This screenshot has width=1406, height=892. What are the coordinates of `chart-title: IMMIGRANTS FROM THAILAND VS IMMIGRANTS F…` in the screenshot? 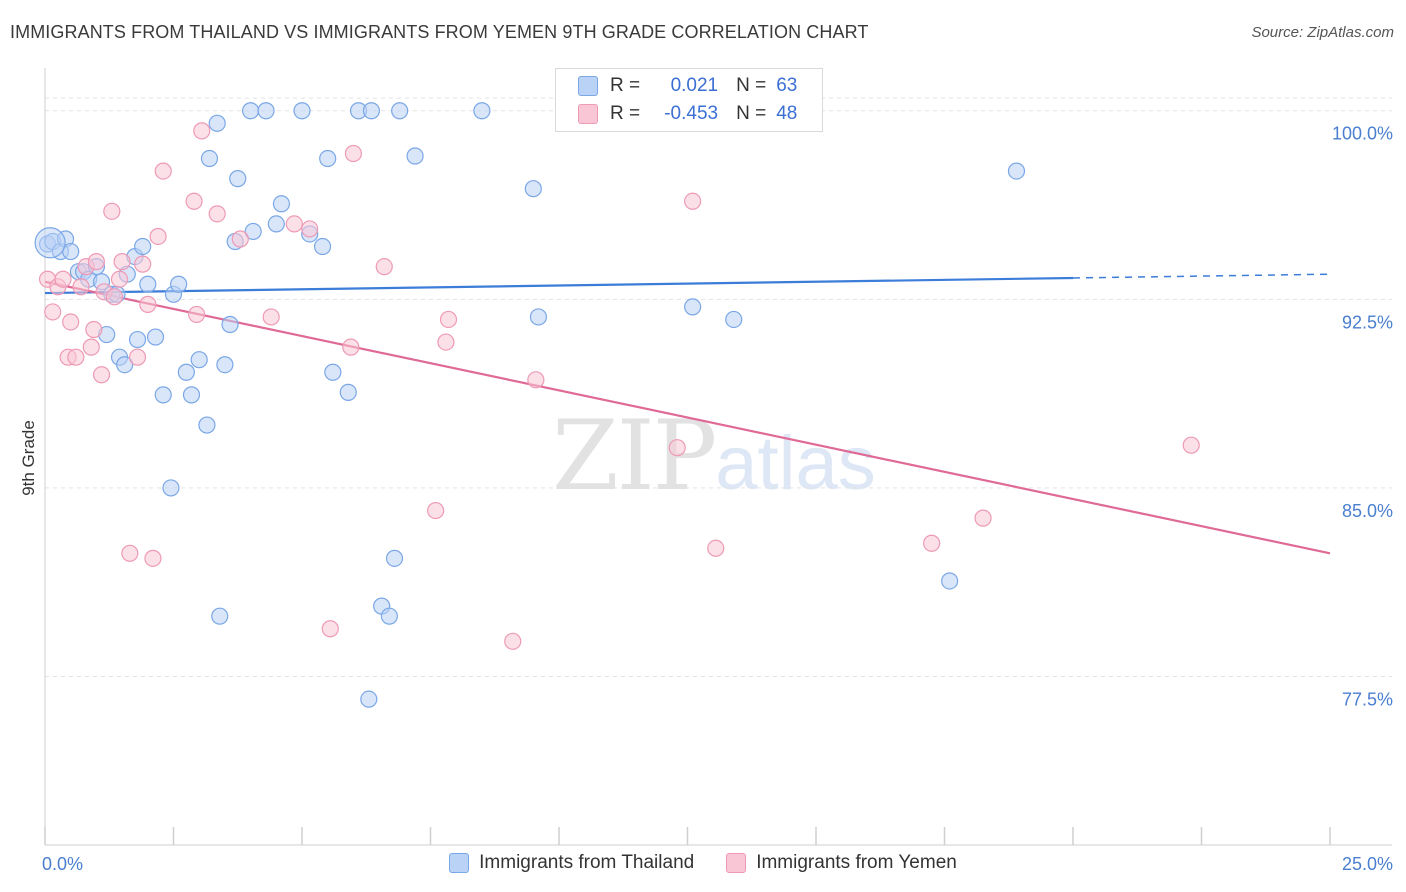 It's located at (439, 32).